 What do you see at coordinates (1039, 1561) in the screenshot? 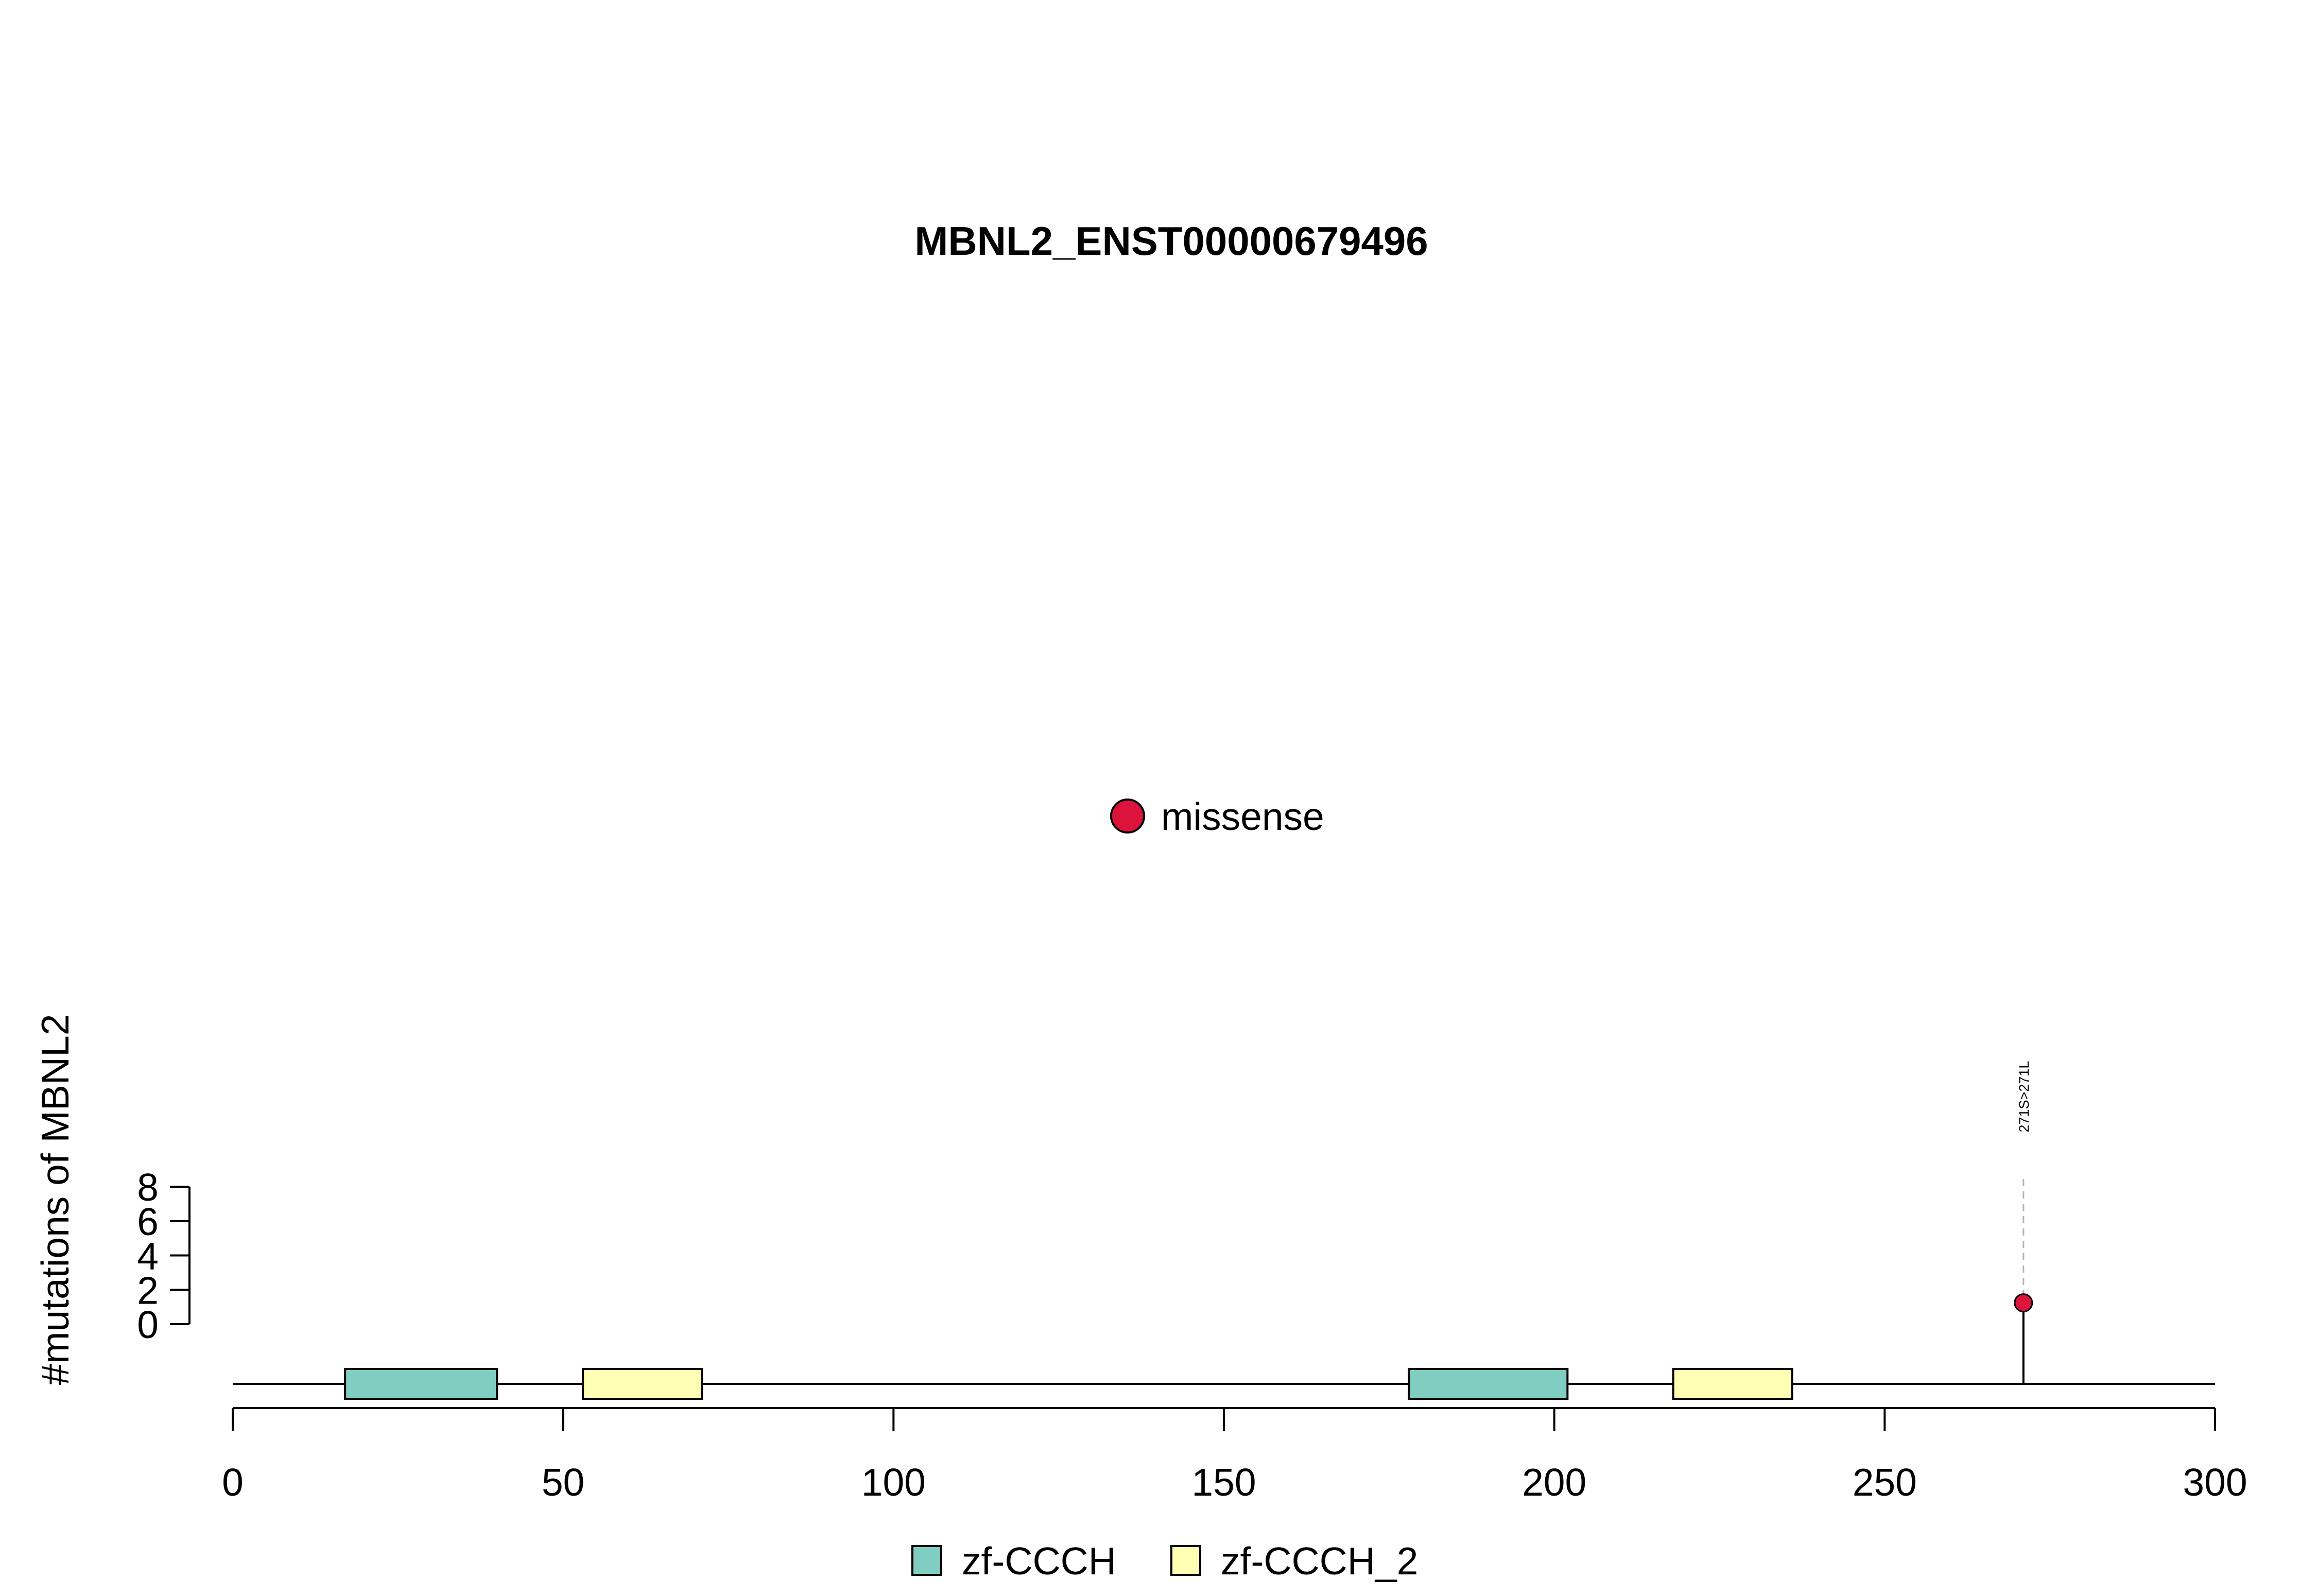
I see `domain-legend-label: zf-CCCH` at bounding box center [1039, 1561].